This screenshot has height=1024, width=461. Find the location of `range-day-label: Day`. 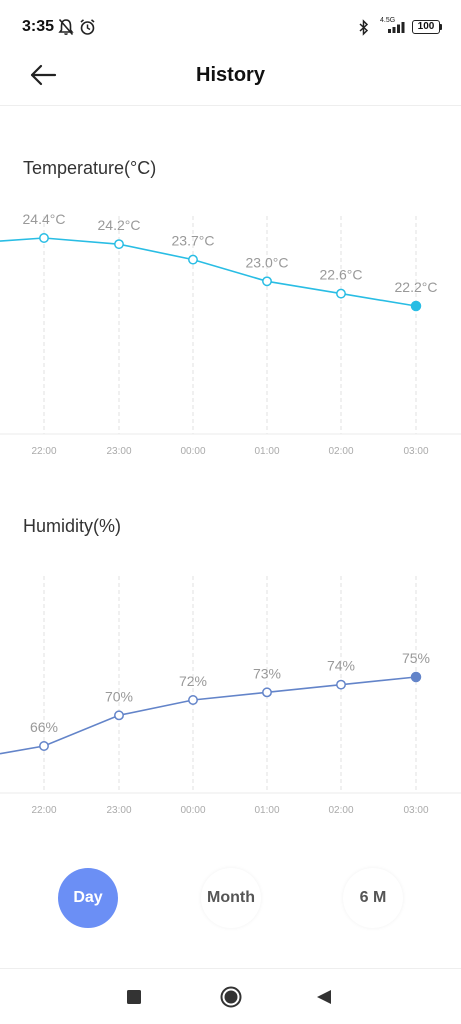

range-day-label: Day is located at coordinates (88, 897).